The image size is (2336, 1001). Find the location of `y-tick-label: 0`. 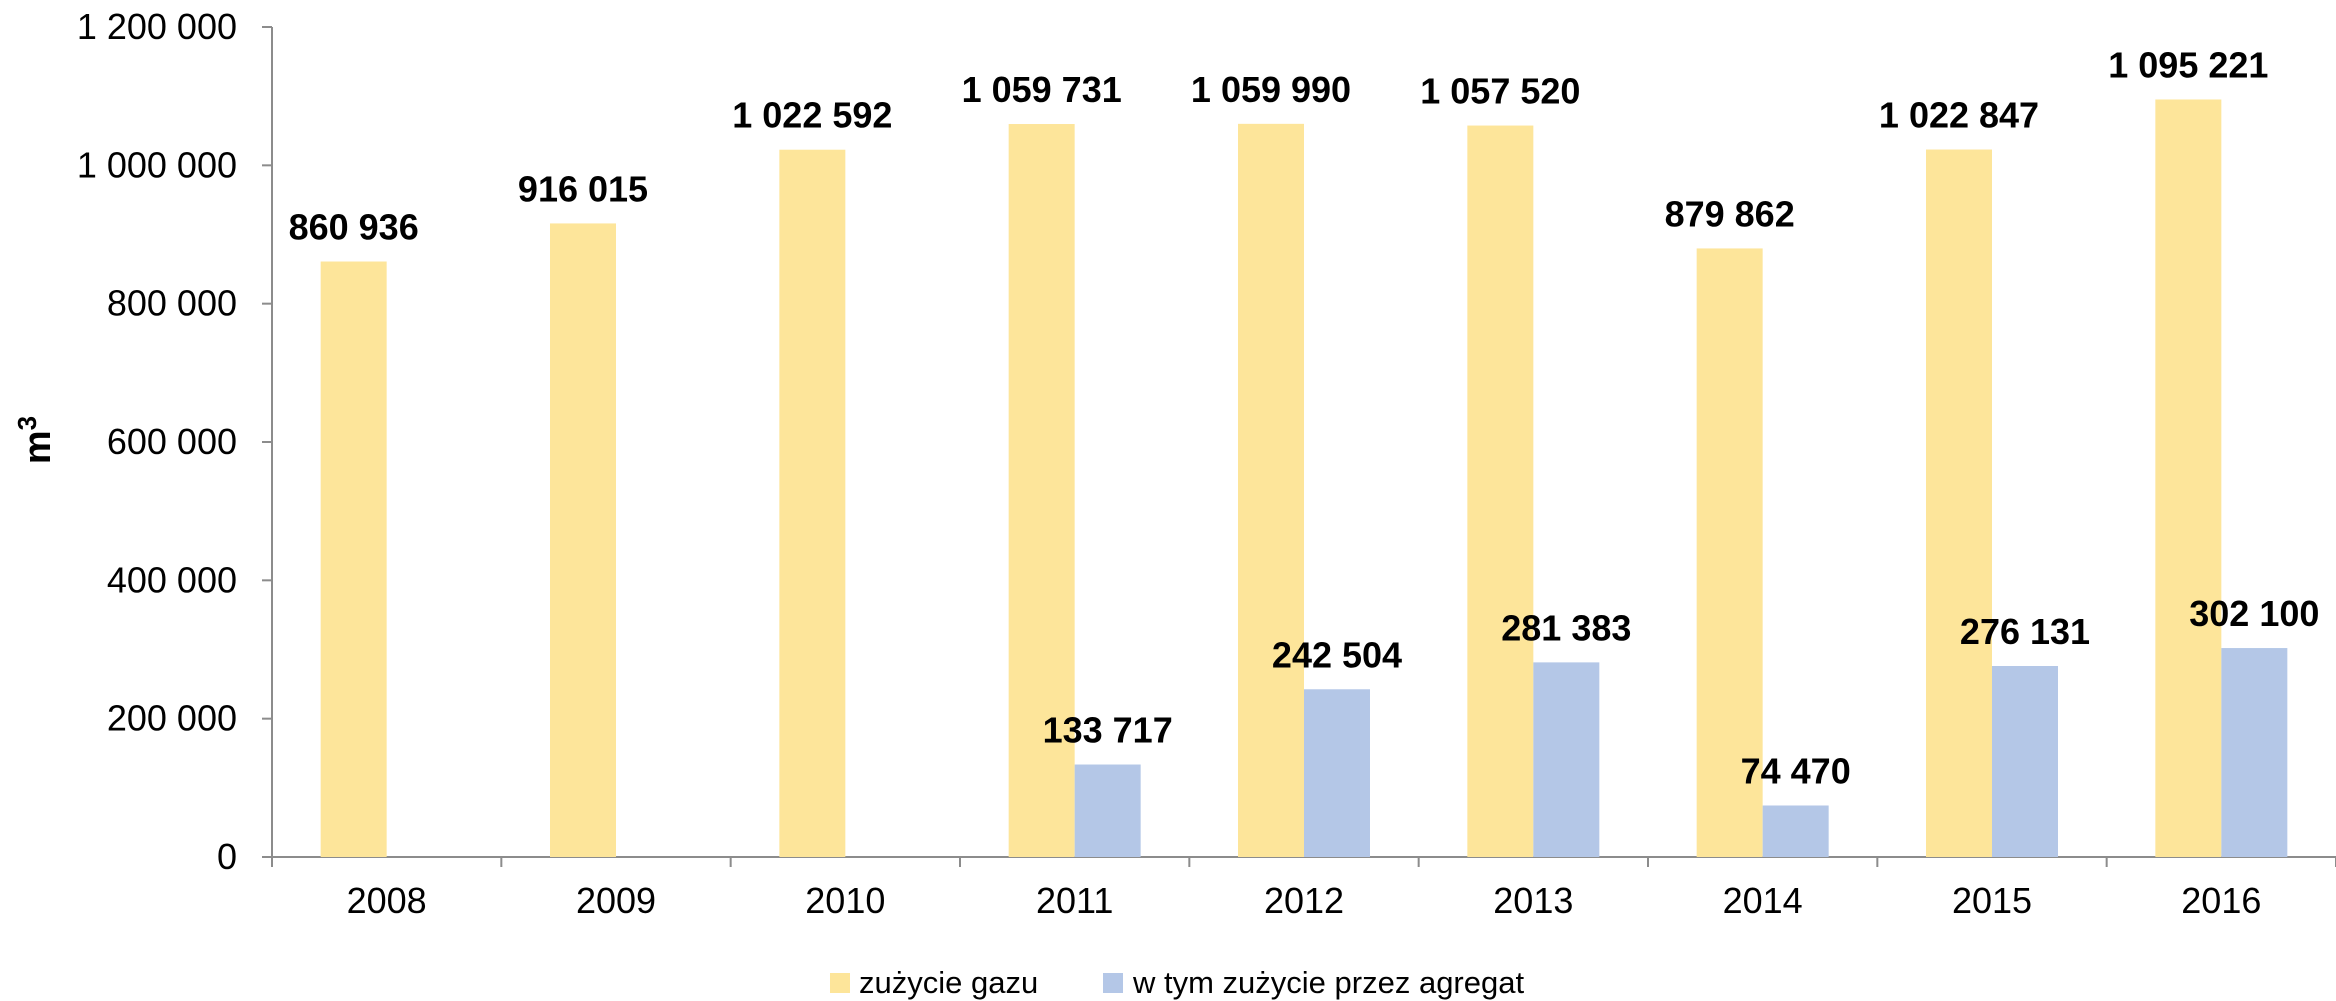

y-tick-label: 0 is located at coordinates (227, 856).